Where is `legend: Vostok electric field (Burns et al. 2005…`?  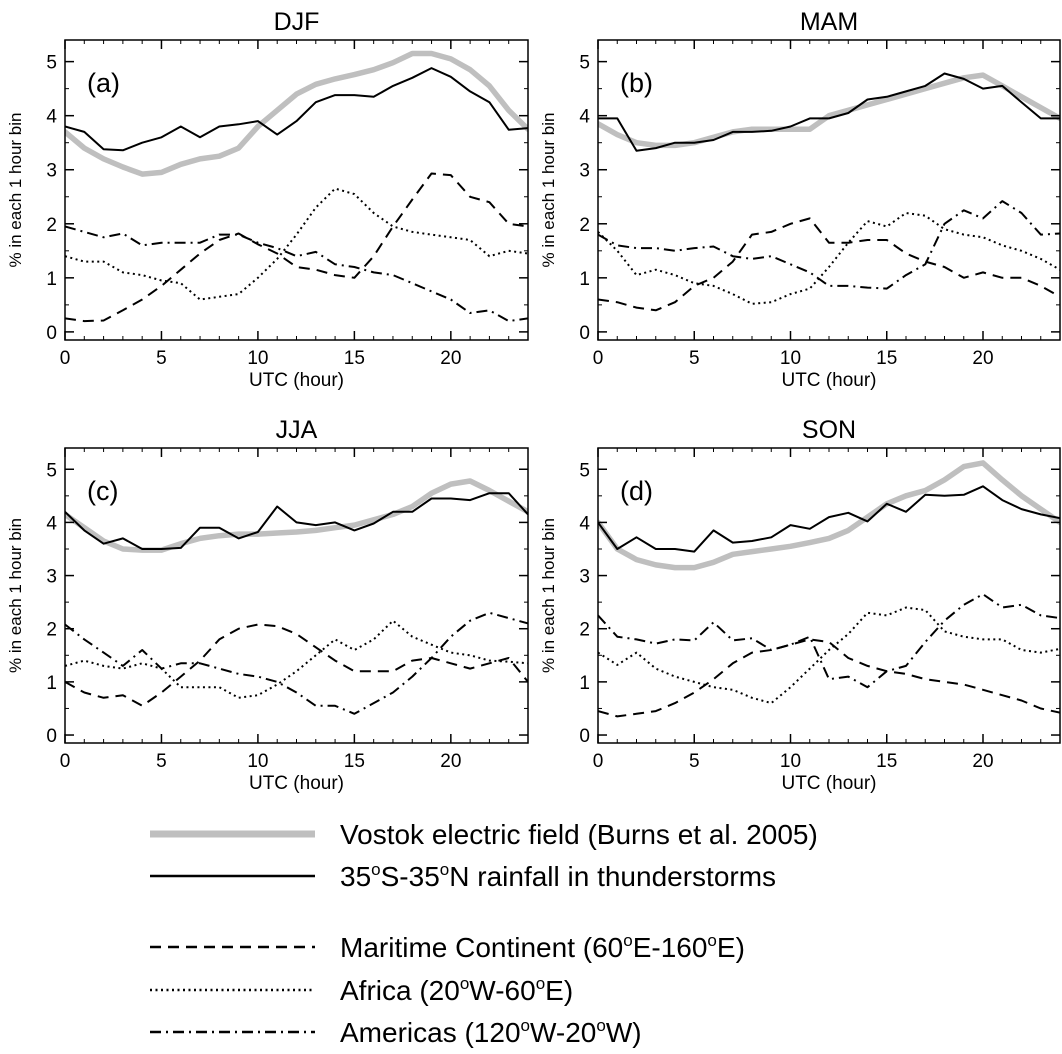
legend: Vostok electric field (Burns et al. 2005… is located at coordinates (484, 933).